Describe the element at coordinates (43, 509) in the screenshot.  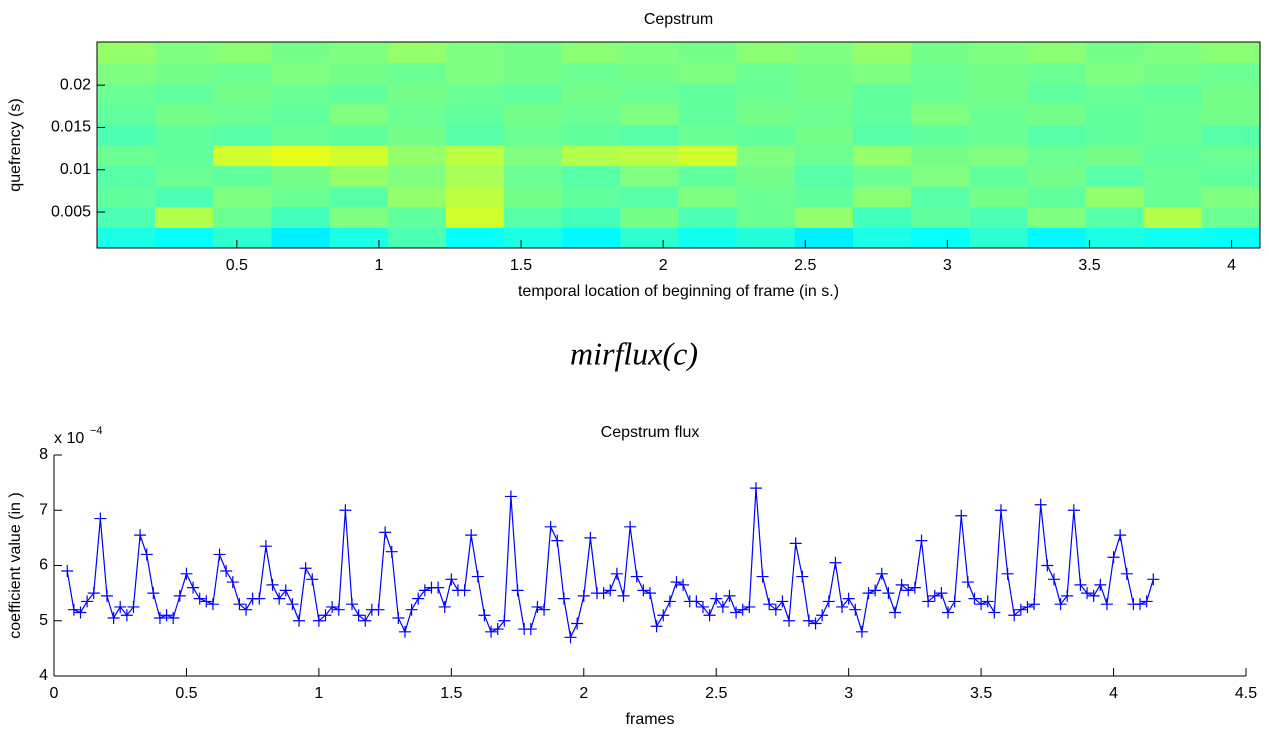
I see `y-tick-label: 7` at that location.